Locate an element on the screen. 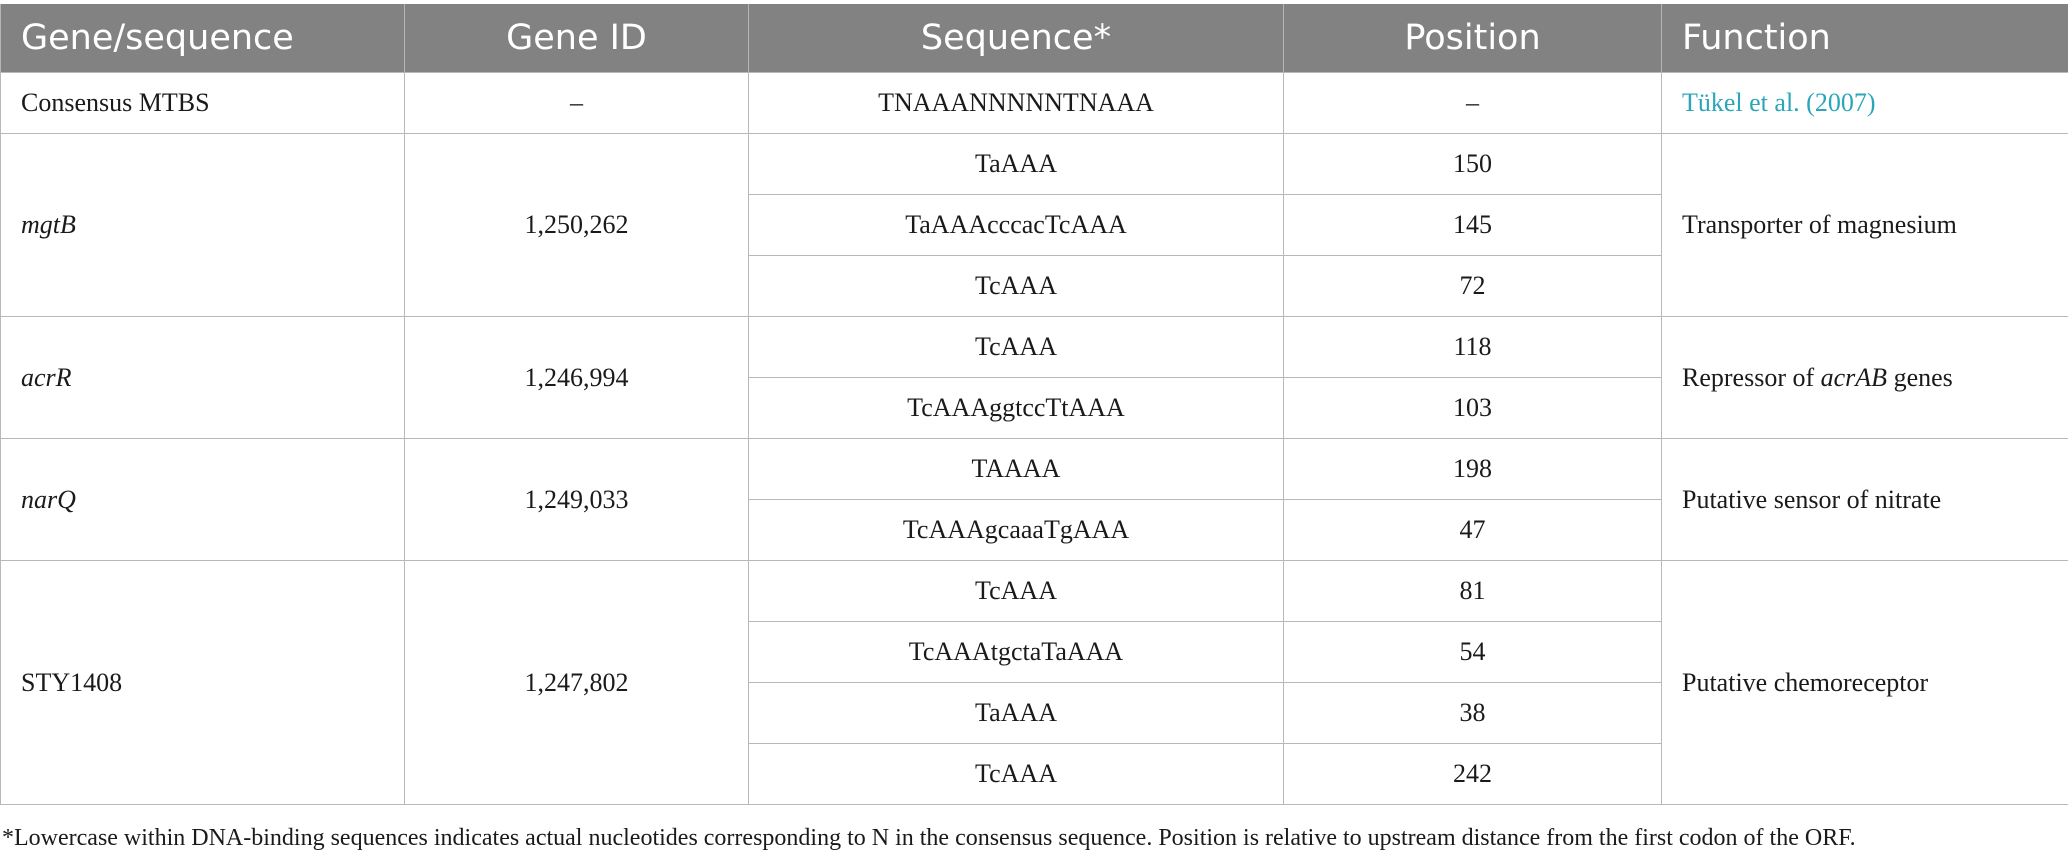 The width and height of the screenshot is (2068, 864). gene-id-cell: 1,246,994 is located at coordinates (576, 377).